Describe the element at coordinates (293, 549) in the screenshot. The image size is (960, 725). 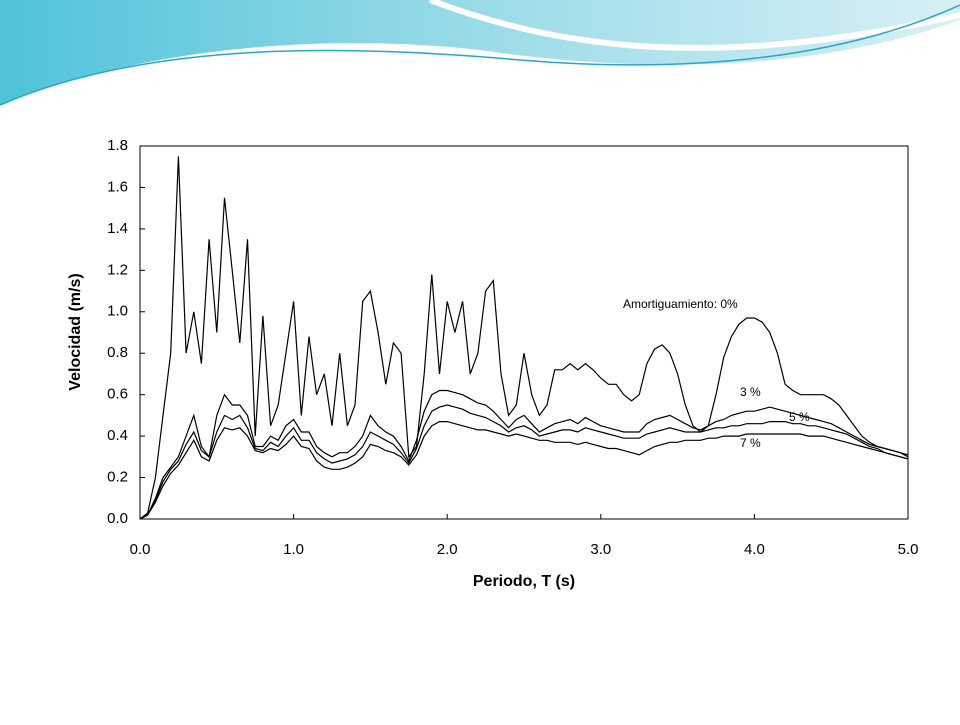
I see `x-tick-label: 1.0` at that location.